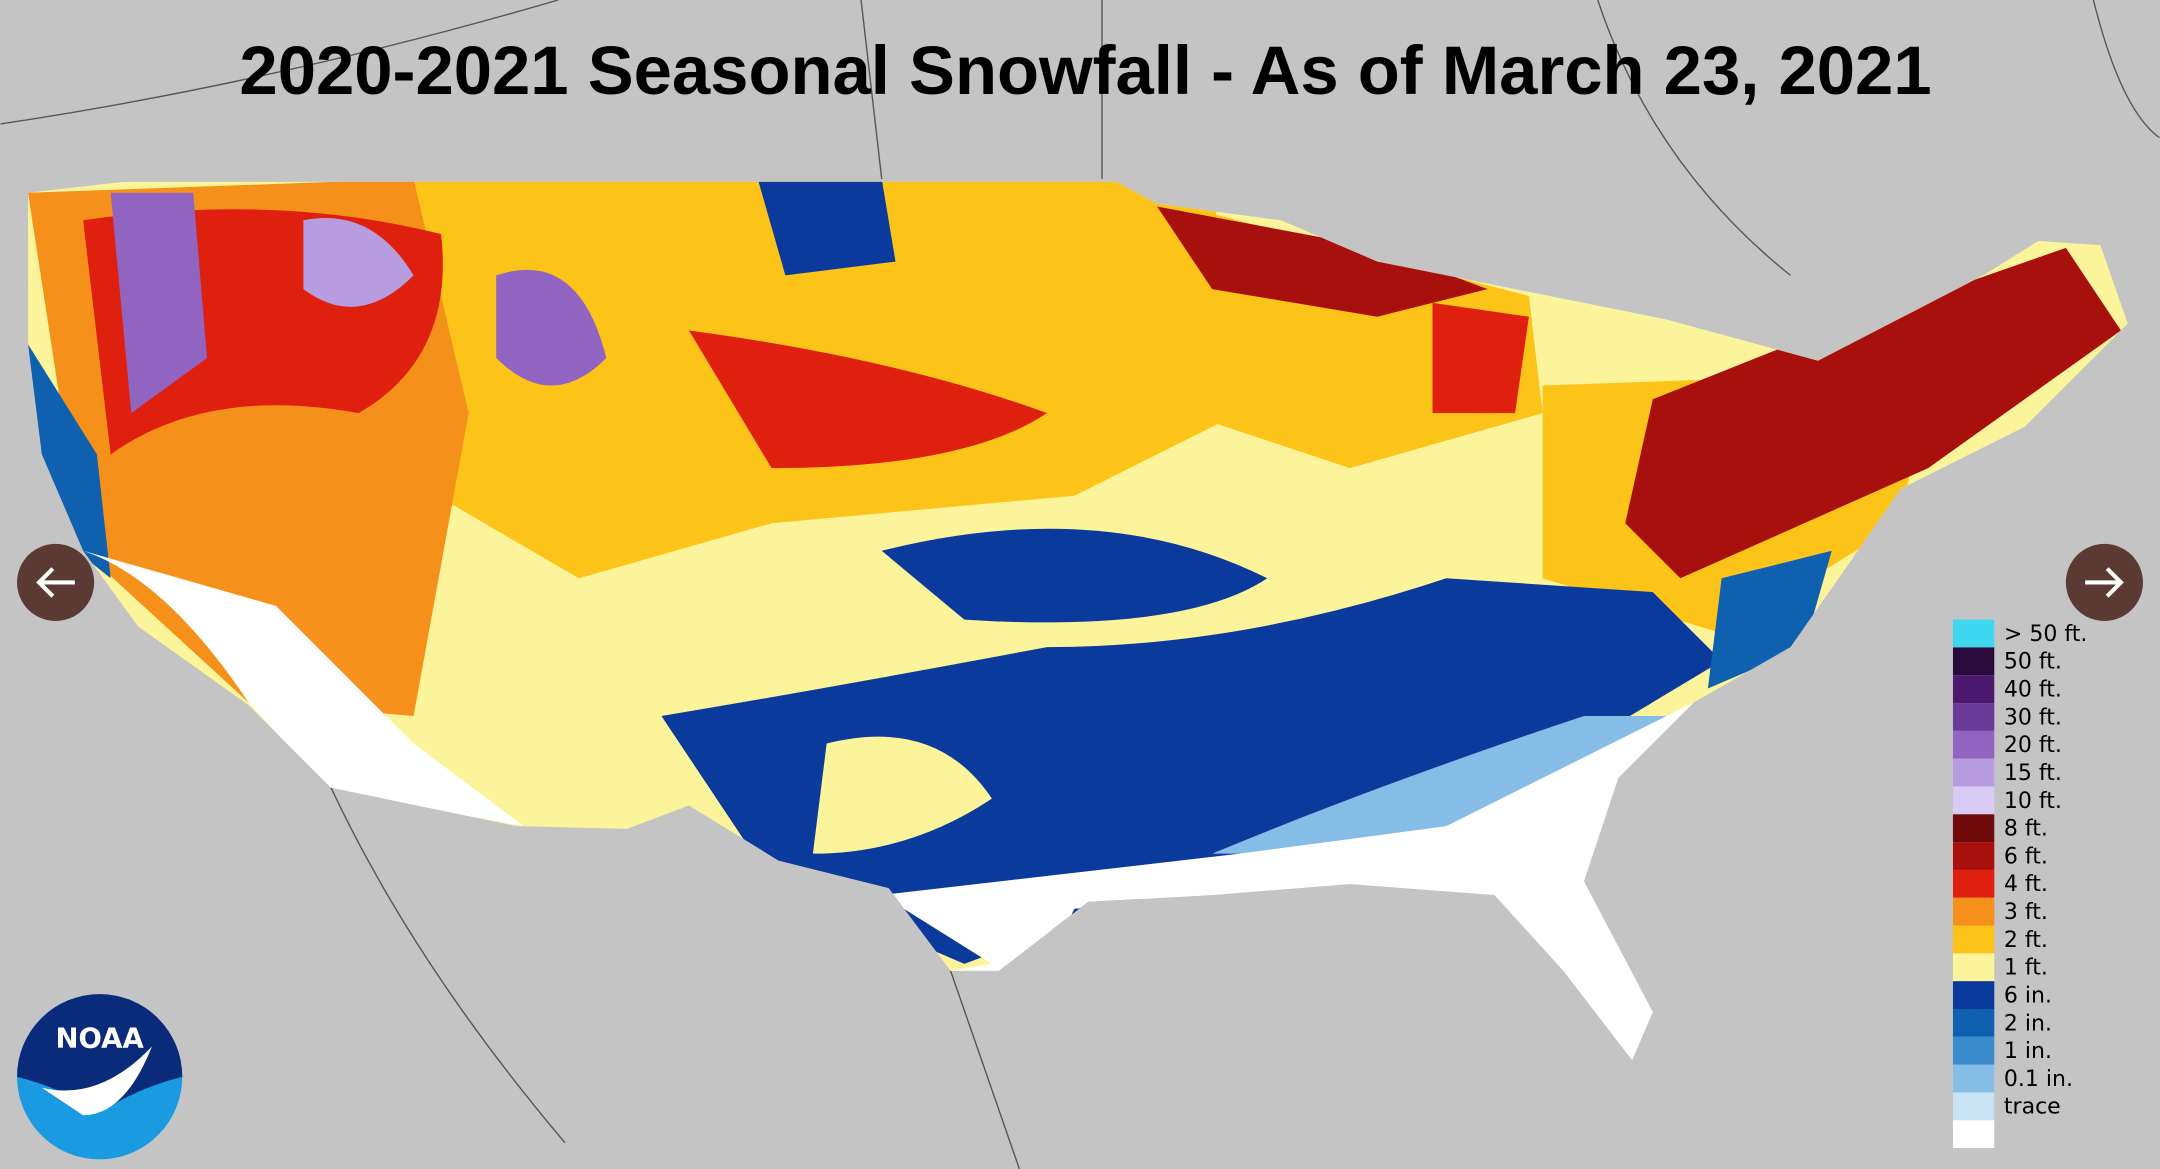 This screenshot has width=2160, height=1169. I want to click on legend-label: 1 ft., so click(2026, 968).